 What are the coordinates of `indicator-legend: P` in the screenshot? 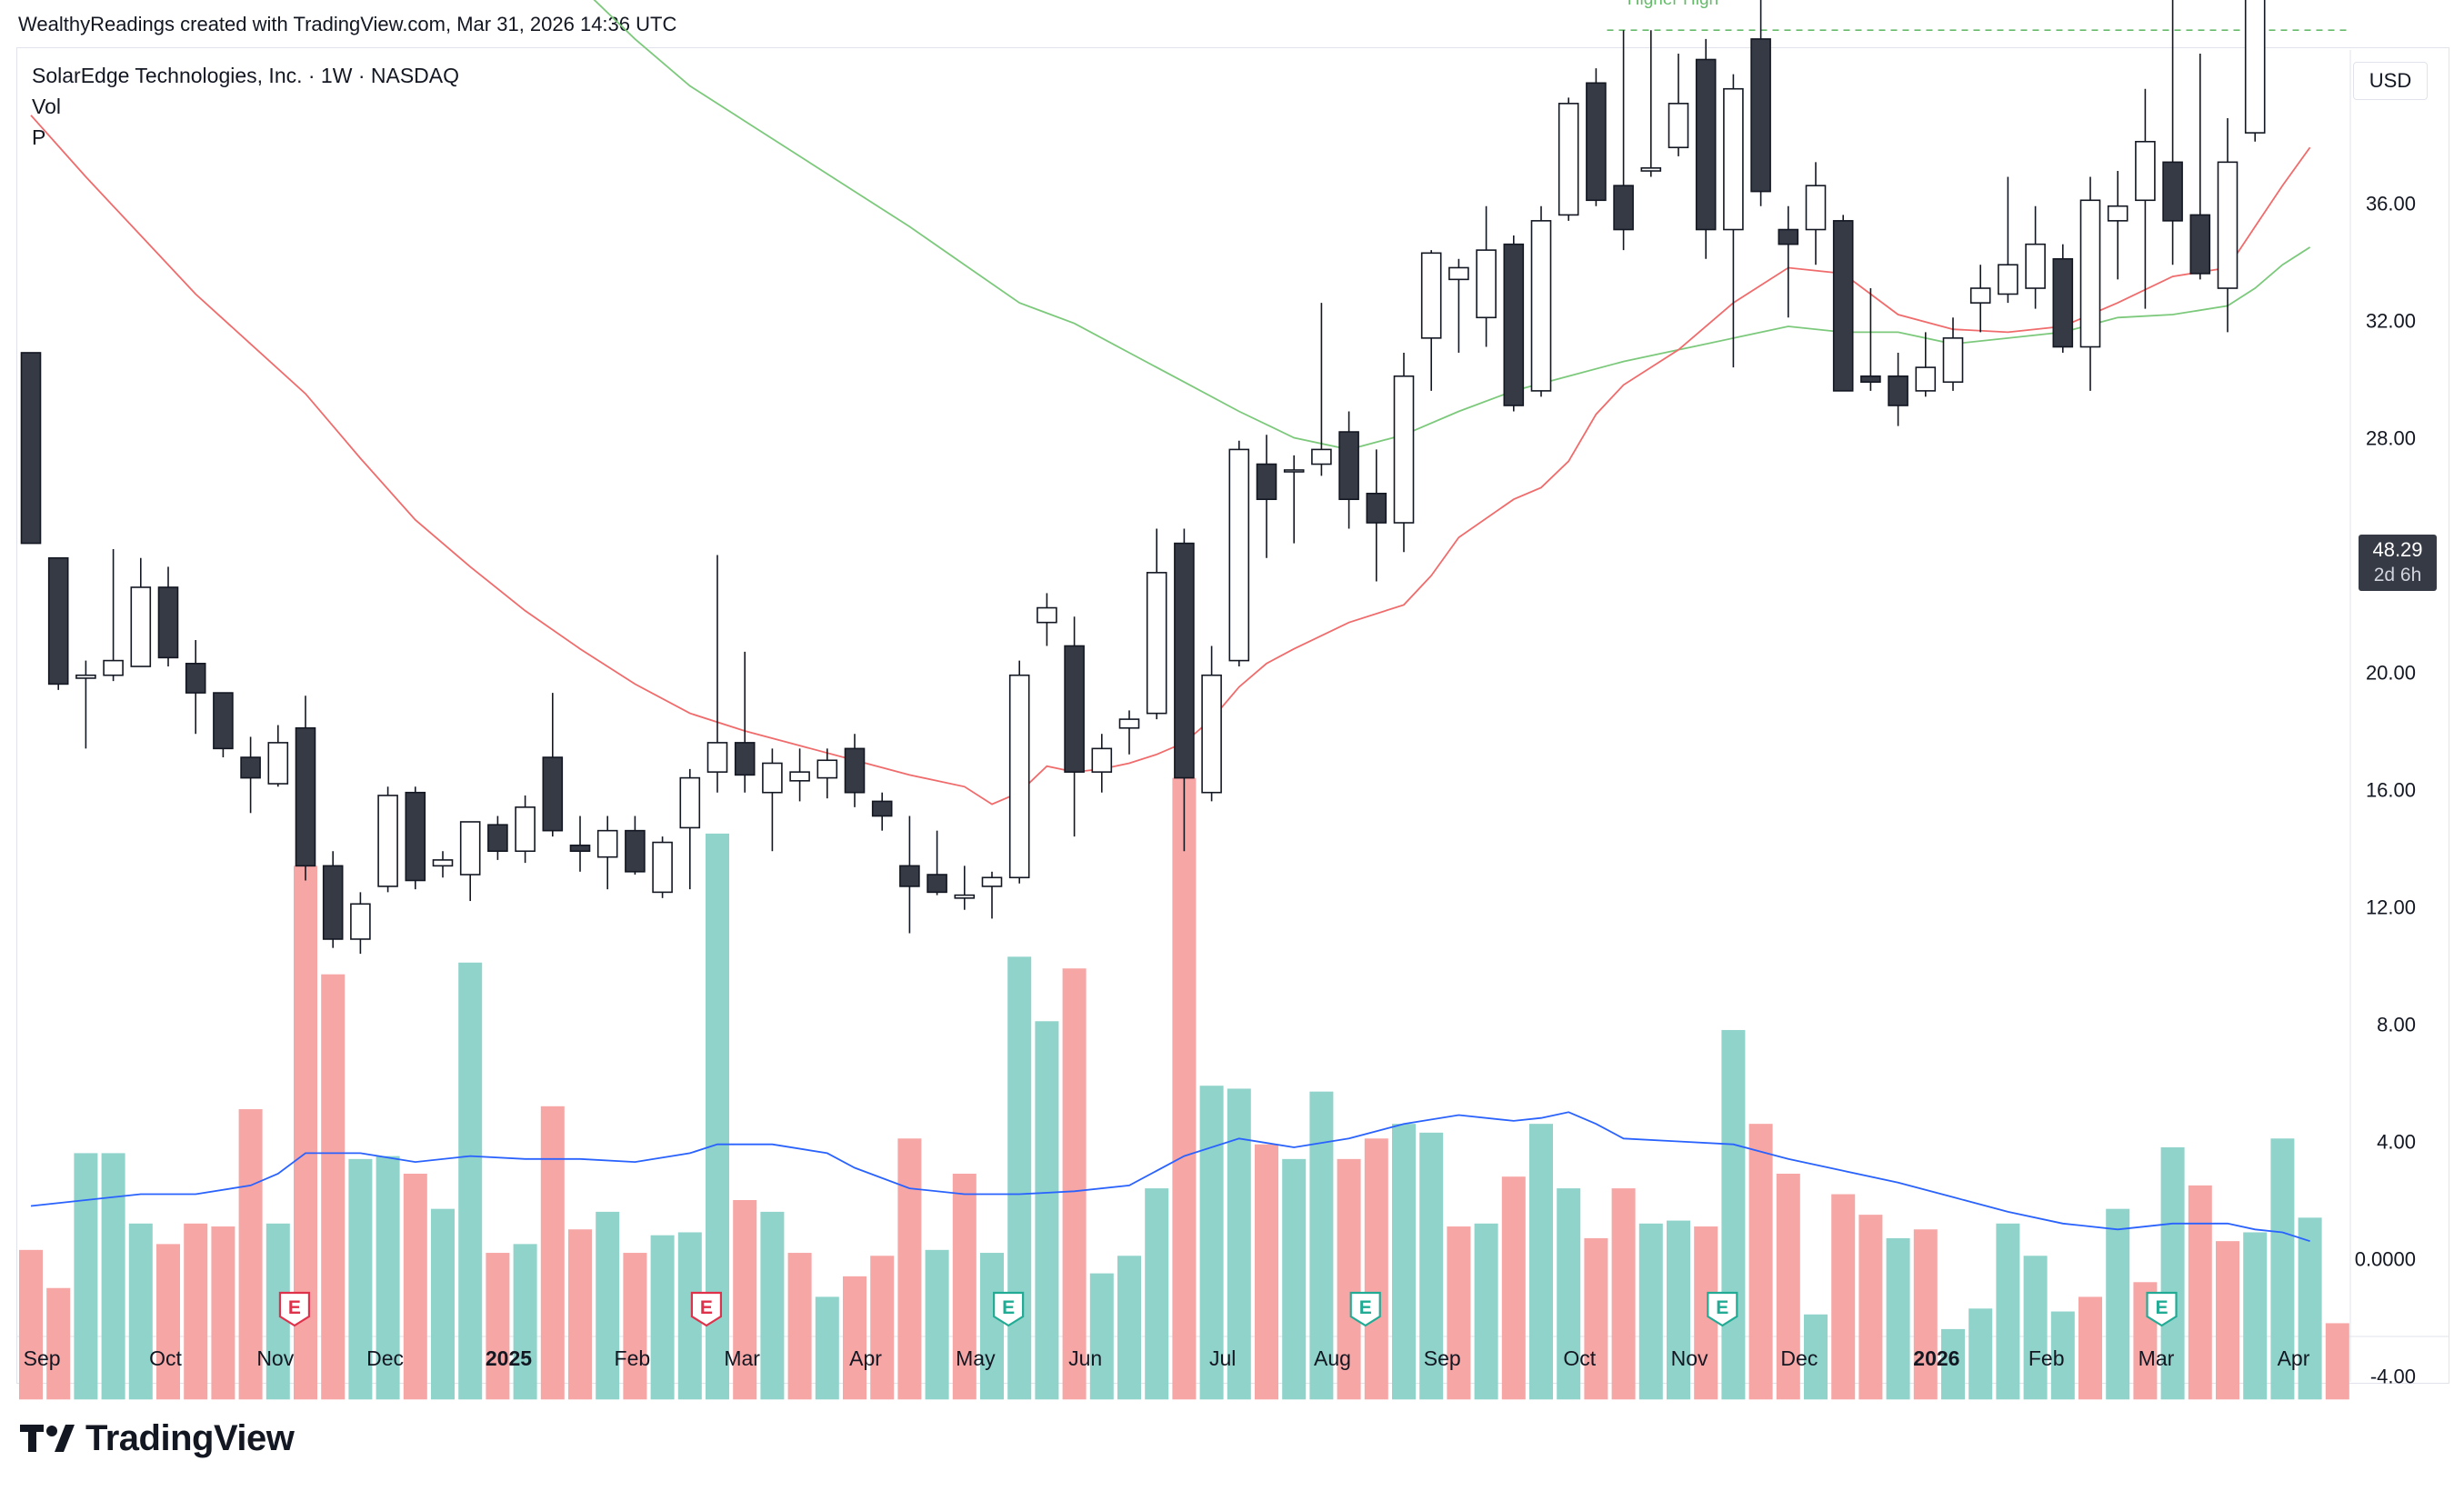 It's located at (39, 137).